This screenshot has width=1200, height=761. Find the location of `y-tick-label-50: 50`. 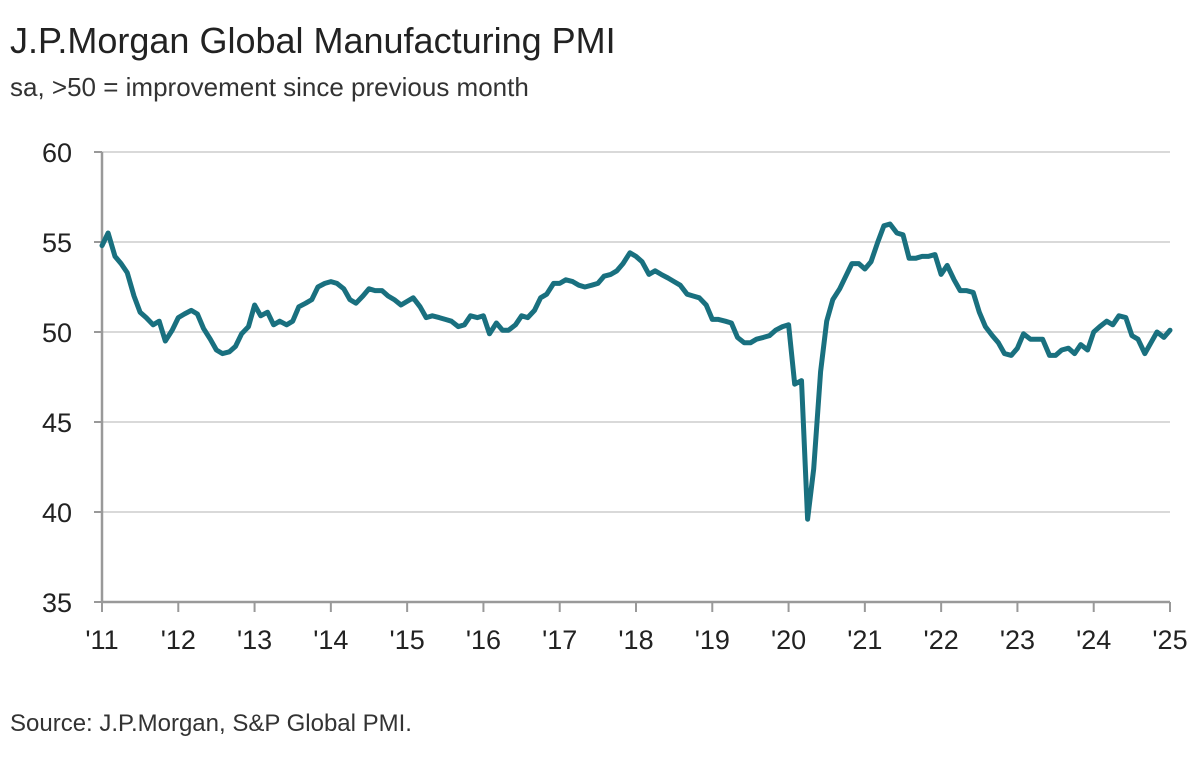

y-tick-label-50: 50 is located at coordinates (57, 333).